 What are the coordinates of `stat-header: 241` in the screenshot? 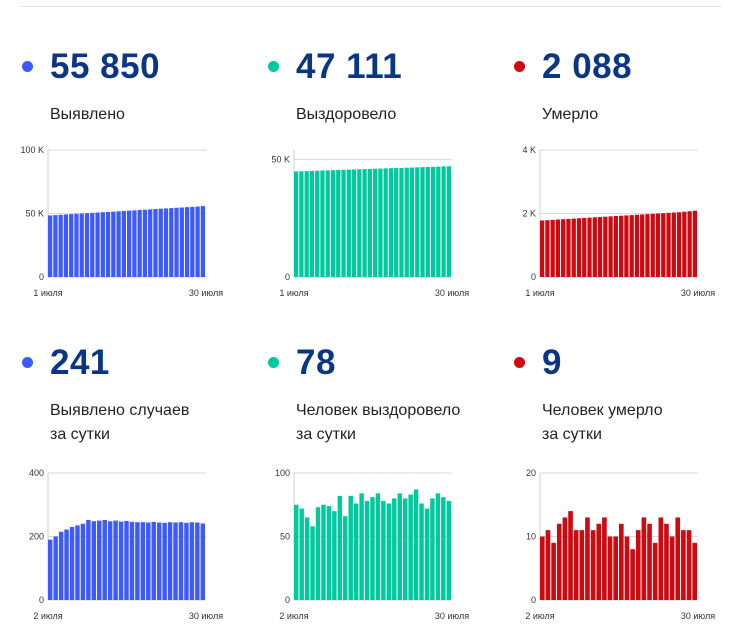 It's located at (137, 363).